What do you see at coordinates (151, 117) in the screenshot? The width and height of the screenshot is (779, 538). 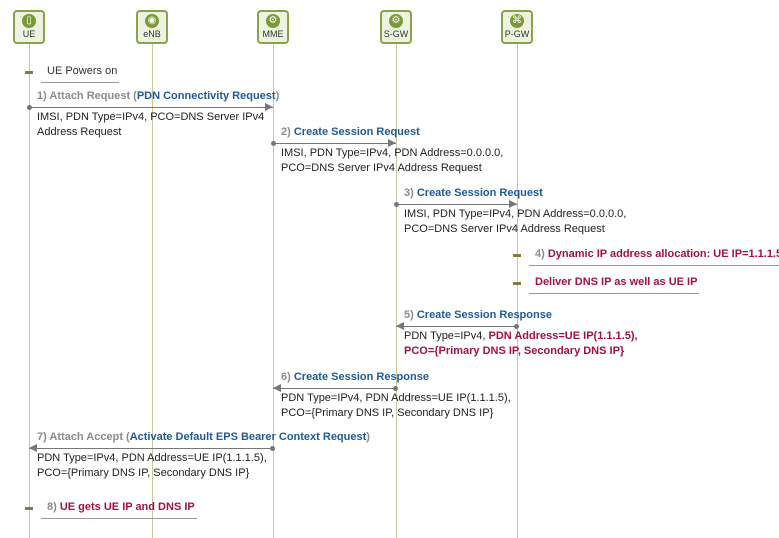 I see `message-parameters: IMSI, PDN Type=IPv4, PCO=DNS Server IPv4` at bounding box center [151, 117].